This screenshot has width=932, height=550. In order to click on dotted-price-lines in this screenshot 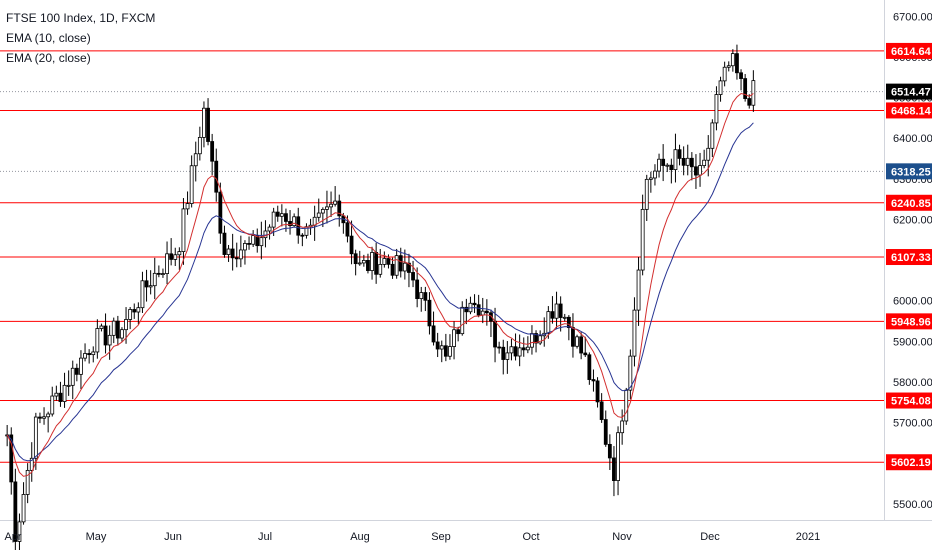, I will do `click(442, 131)`.